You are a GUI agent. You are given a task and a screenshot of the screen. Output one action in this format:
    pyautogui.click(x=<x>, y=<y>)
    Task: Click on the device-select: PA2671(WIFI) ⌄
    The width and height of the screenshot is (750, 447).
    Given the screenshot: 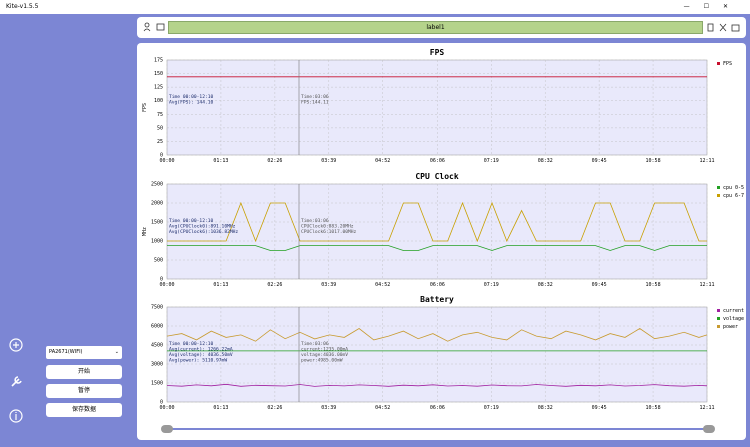 What is the action you would take?
    pyautogui.click(x=84, y=352)
    